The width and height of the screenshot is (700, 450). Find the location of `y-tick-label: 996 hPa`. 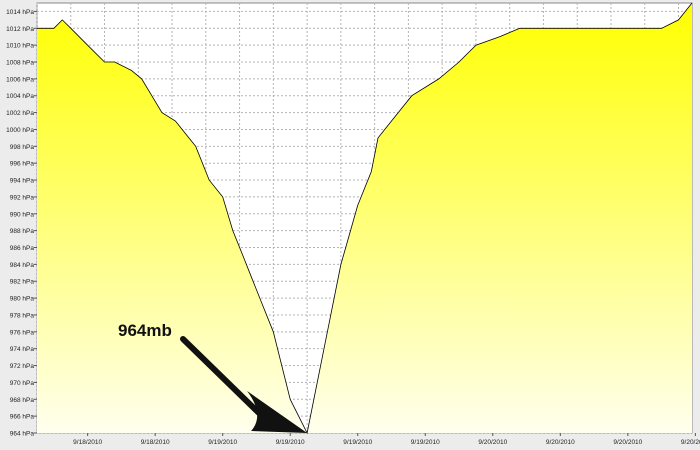

y-tick-label: 996 hPa is located at coordinates (22, 164).